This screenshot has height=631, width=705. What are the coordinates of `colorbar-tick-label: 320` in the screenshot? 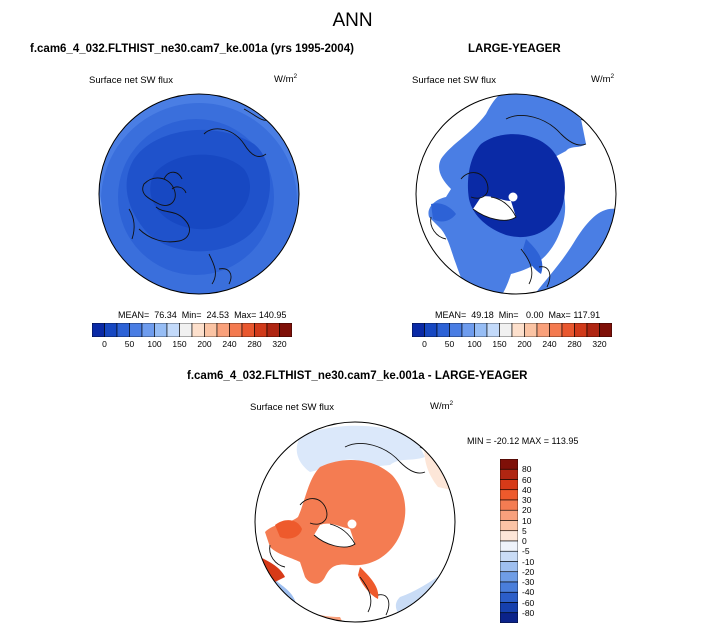 It's located at (279, 344).